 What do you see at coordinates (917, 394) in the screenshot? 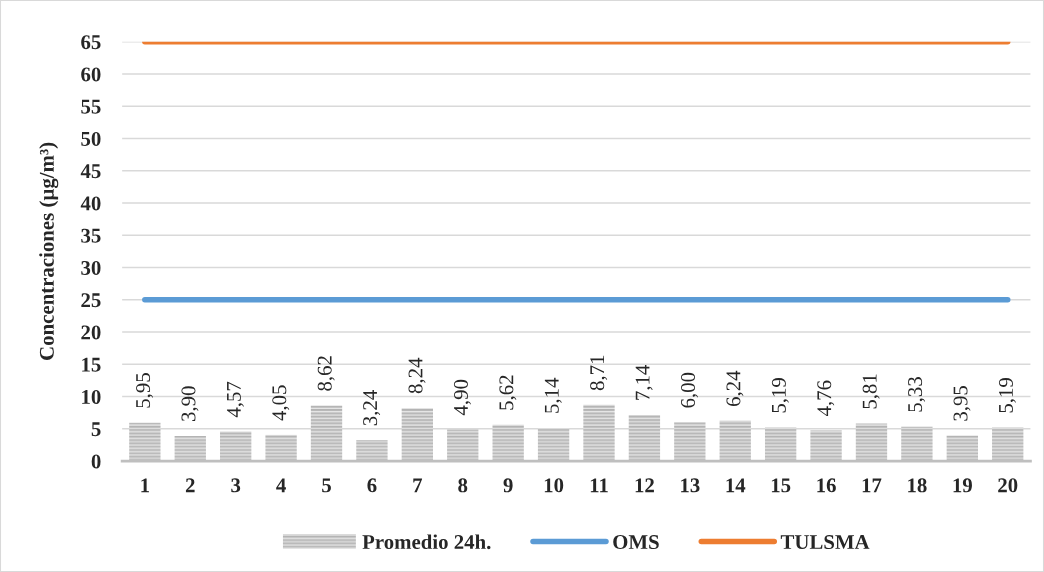
I see `data-label: 5,33` at bounding box center [917, 394].